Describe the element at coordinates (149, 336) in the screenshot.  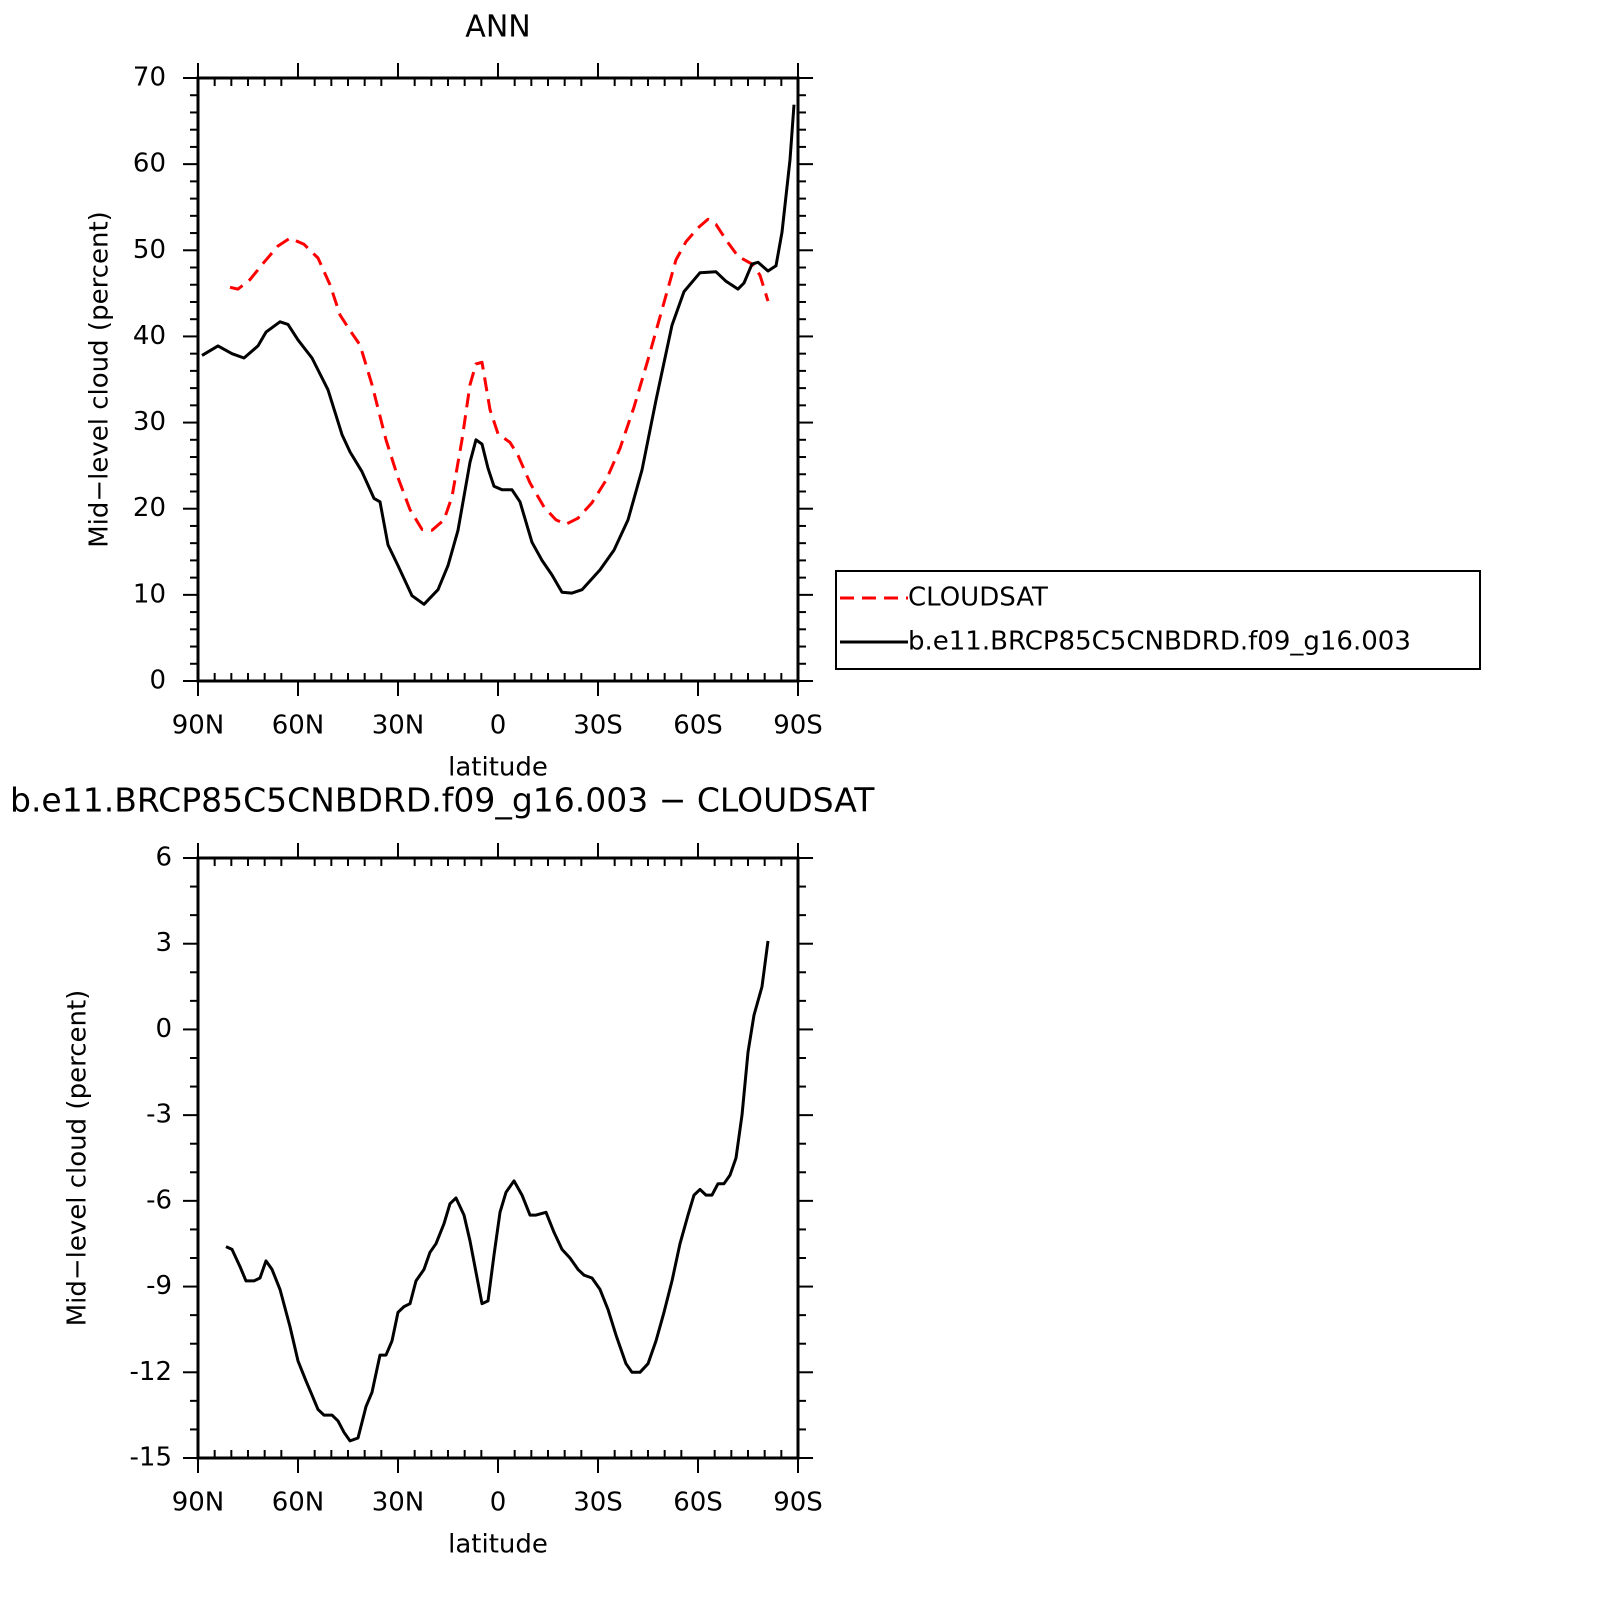
I see `y-tick-label: 40` at that location.